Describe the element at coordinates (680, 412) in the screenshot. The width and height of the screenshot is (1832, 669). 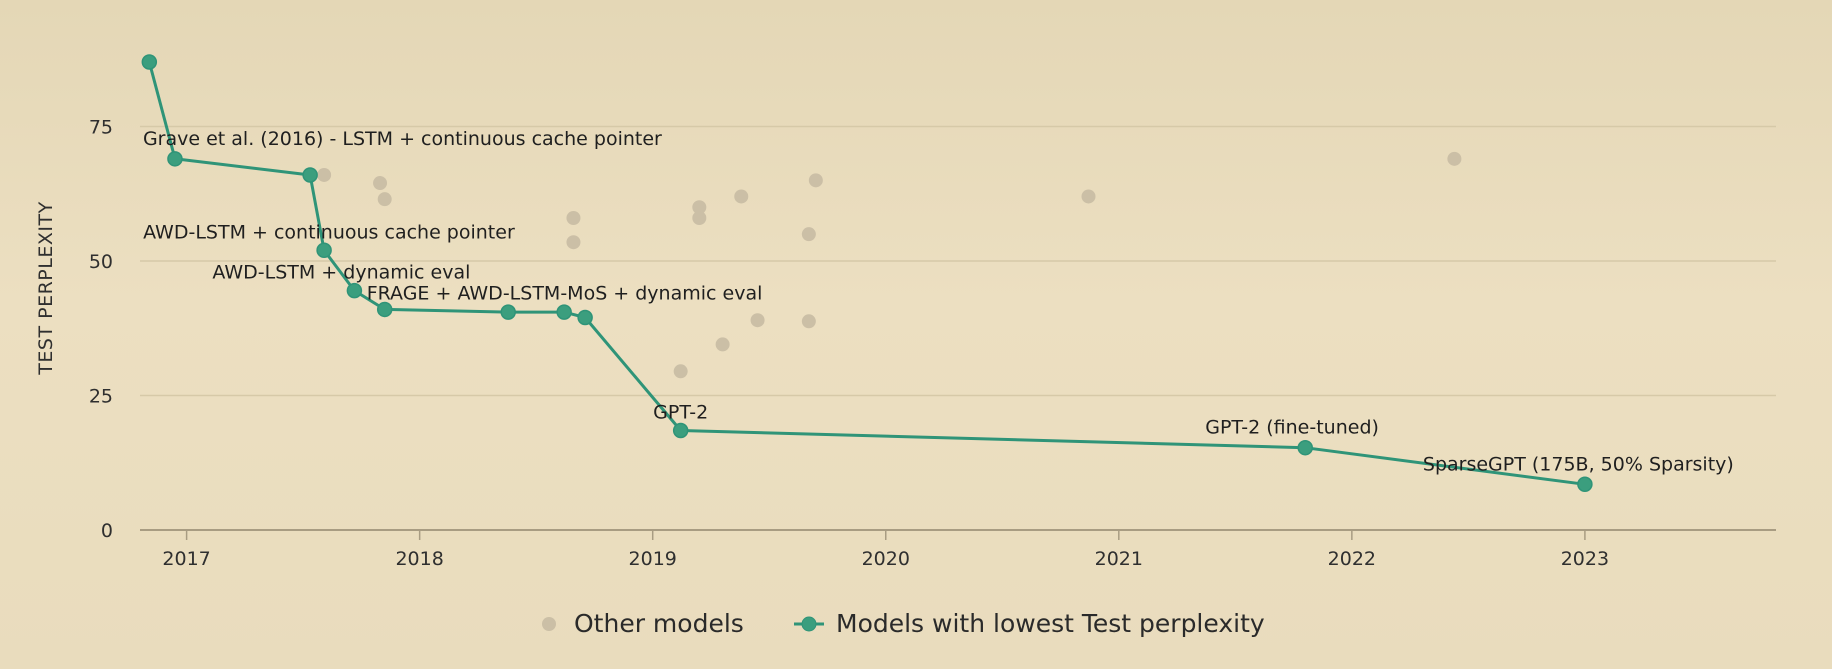
I see `point-annotation: GPT-2` at that location.